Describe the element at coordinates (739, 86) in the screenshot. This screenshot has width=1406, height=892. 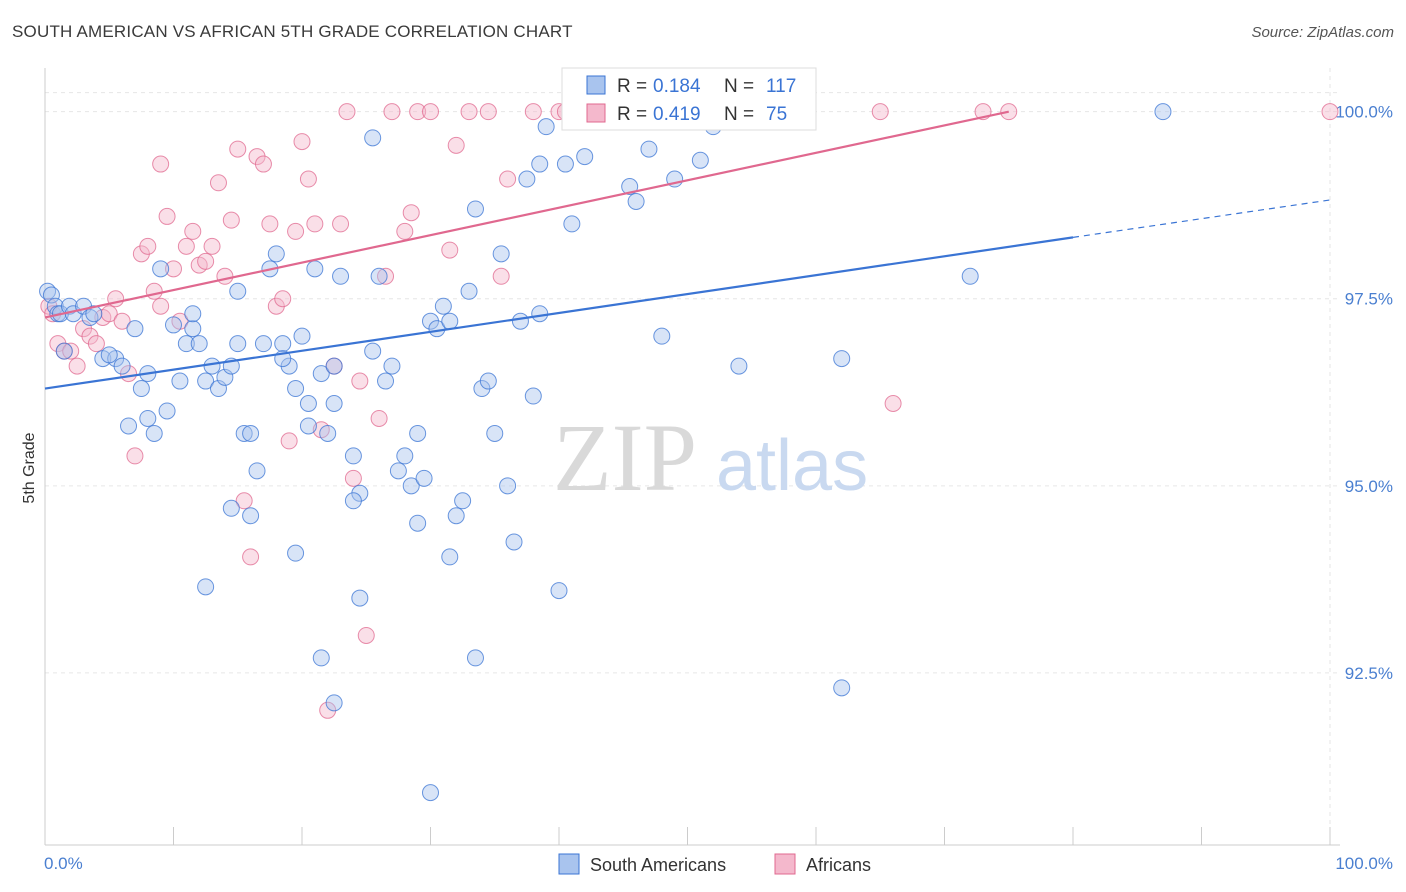
I see `legend-n-label-1: N =` at that location.